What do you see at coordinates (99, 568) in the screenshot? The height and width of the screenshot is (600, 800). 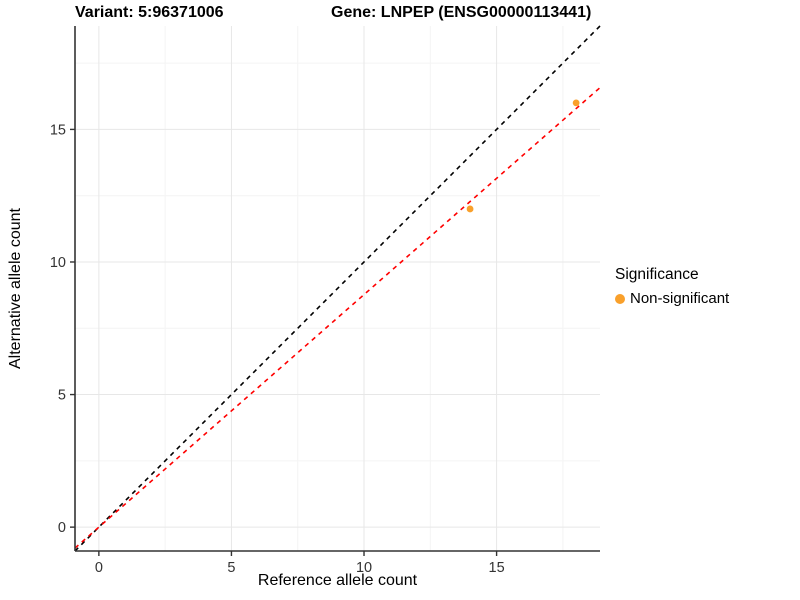 I see `x-tick-label: 0` at bounding box center [99, 568].